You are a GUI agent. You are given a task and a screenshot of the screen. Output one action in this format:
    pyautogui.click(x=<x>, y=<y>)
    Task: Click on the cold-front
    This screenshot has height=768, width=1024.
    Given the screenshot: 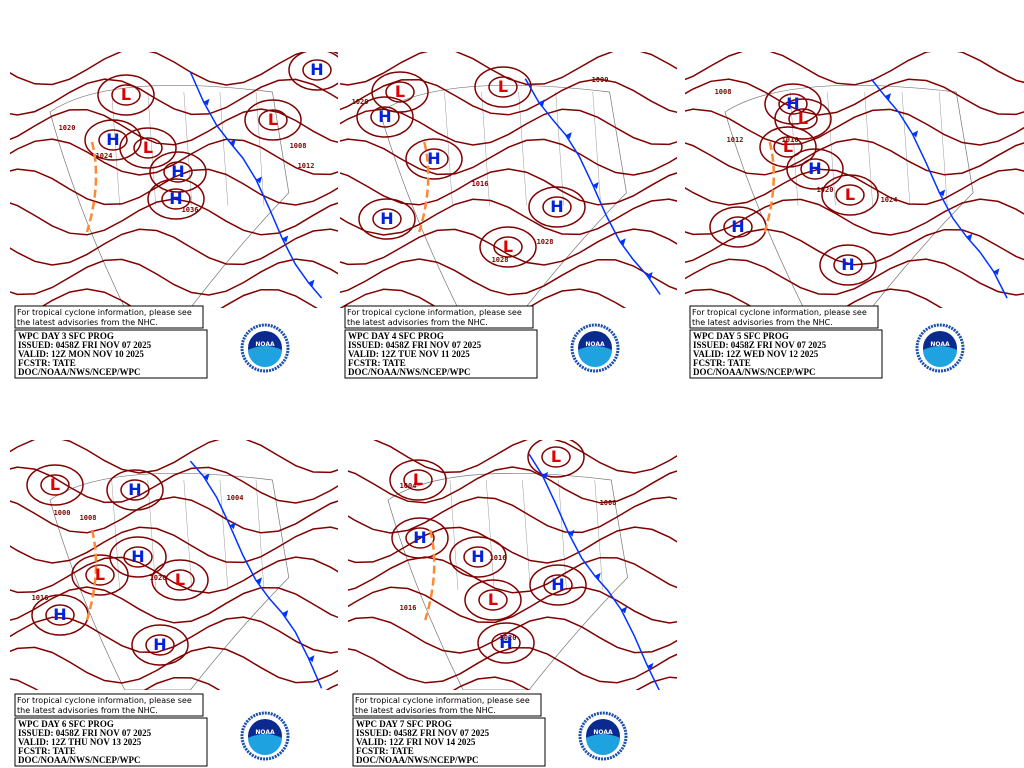 What is the action you would take?
    pyautogui.click(x=256, y=185)
    